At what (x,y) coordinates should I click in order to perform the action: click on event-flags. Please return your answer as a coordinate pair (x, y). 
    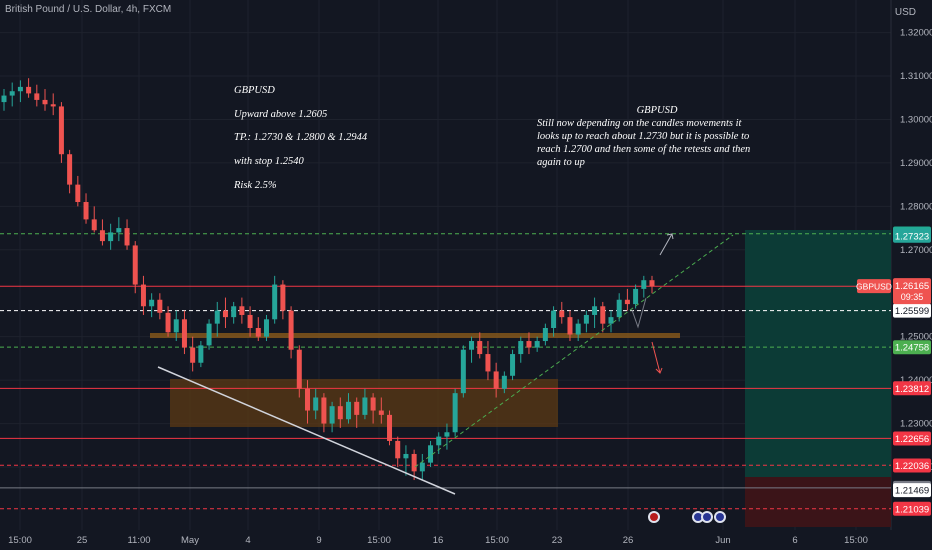
    Looking at the image, I should click on (687, 517).